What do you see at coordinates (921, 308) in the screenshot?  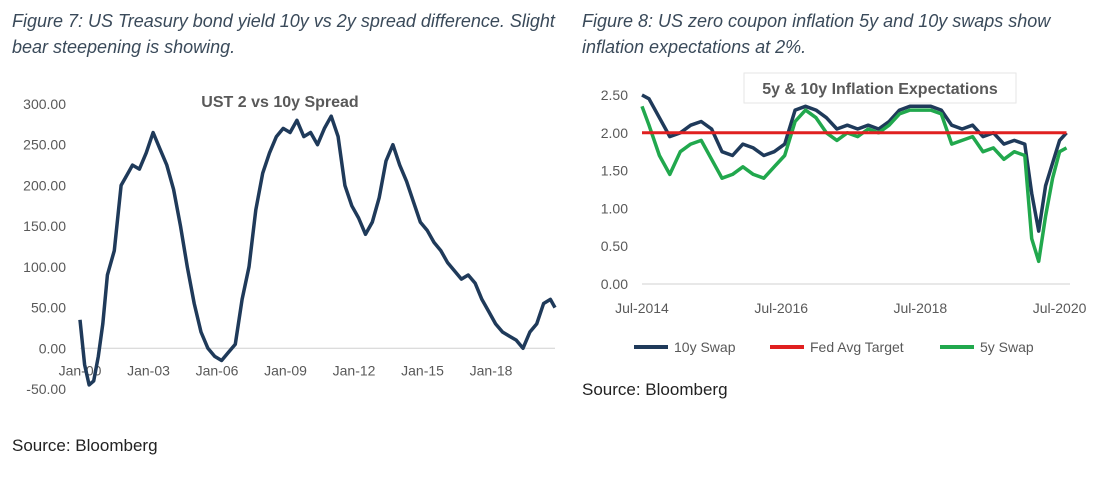 I see `chart2-x-tick-label: Jul-2018` at bounding box center [921, 308].